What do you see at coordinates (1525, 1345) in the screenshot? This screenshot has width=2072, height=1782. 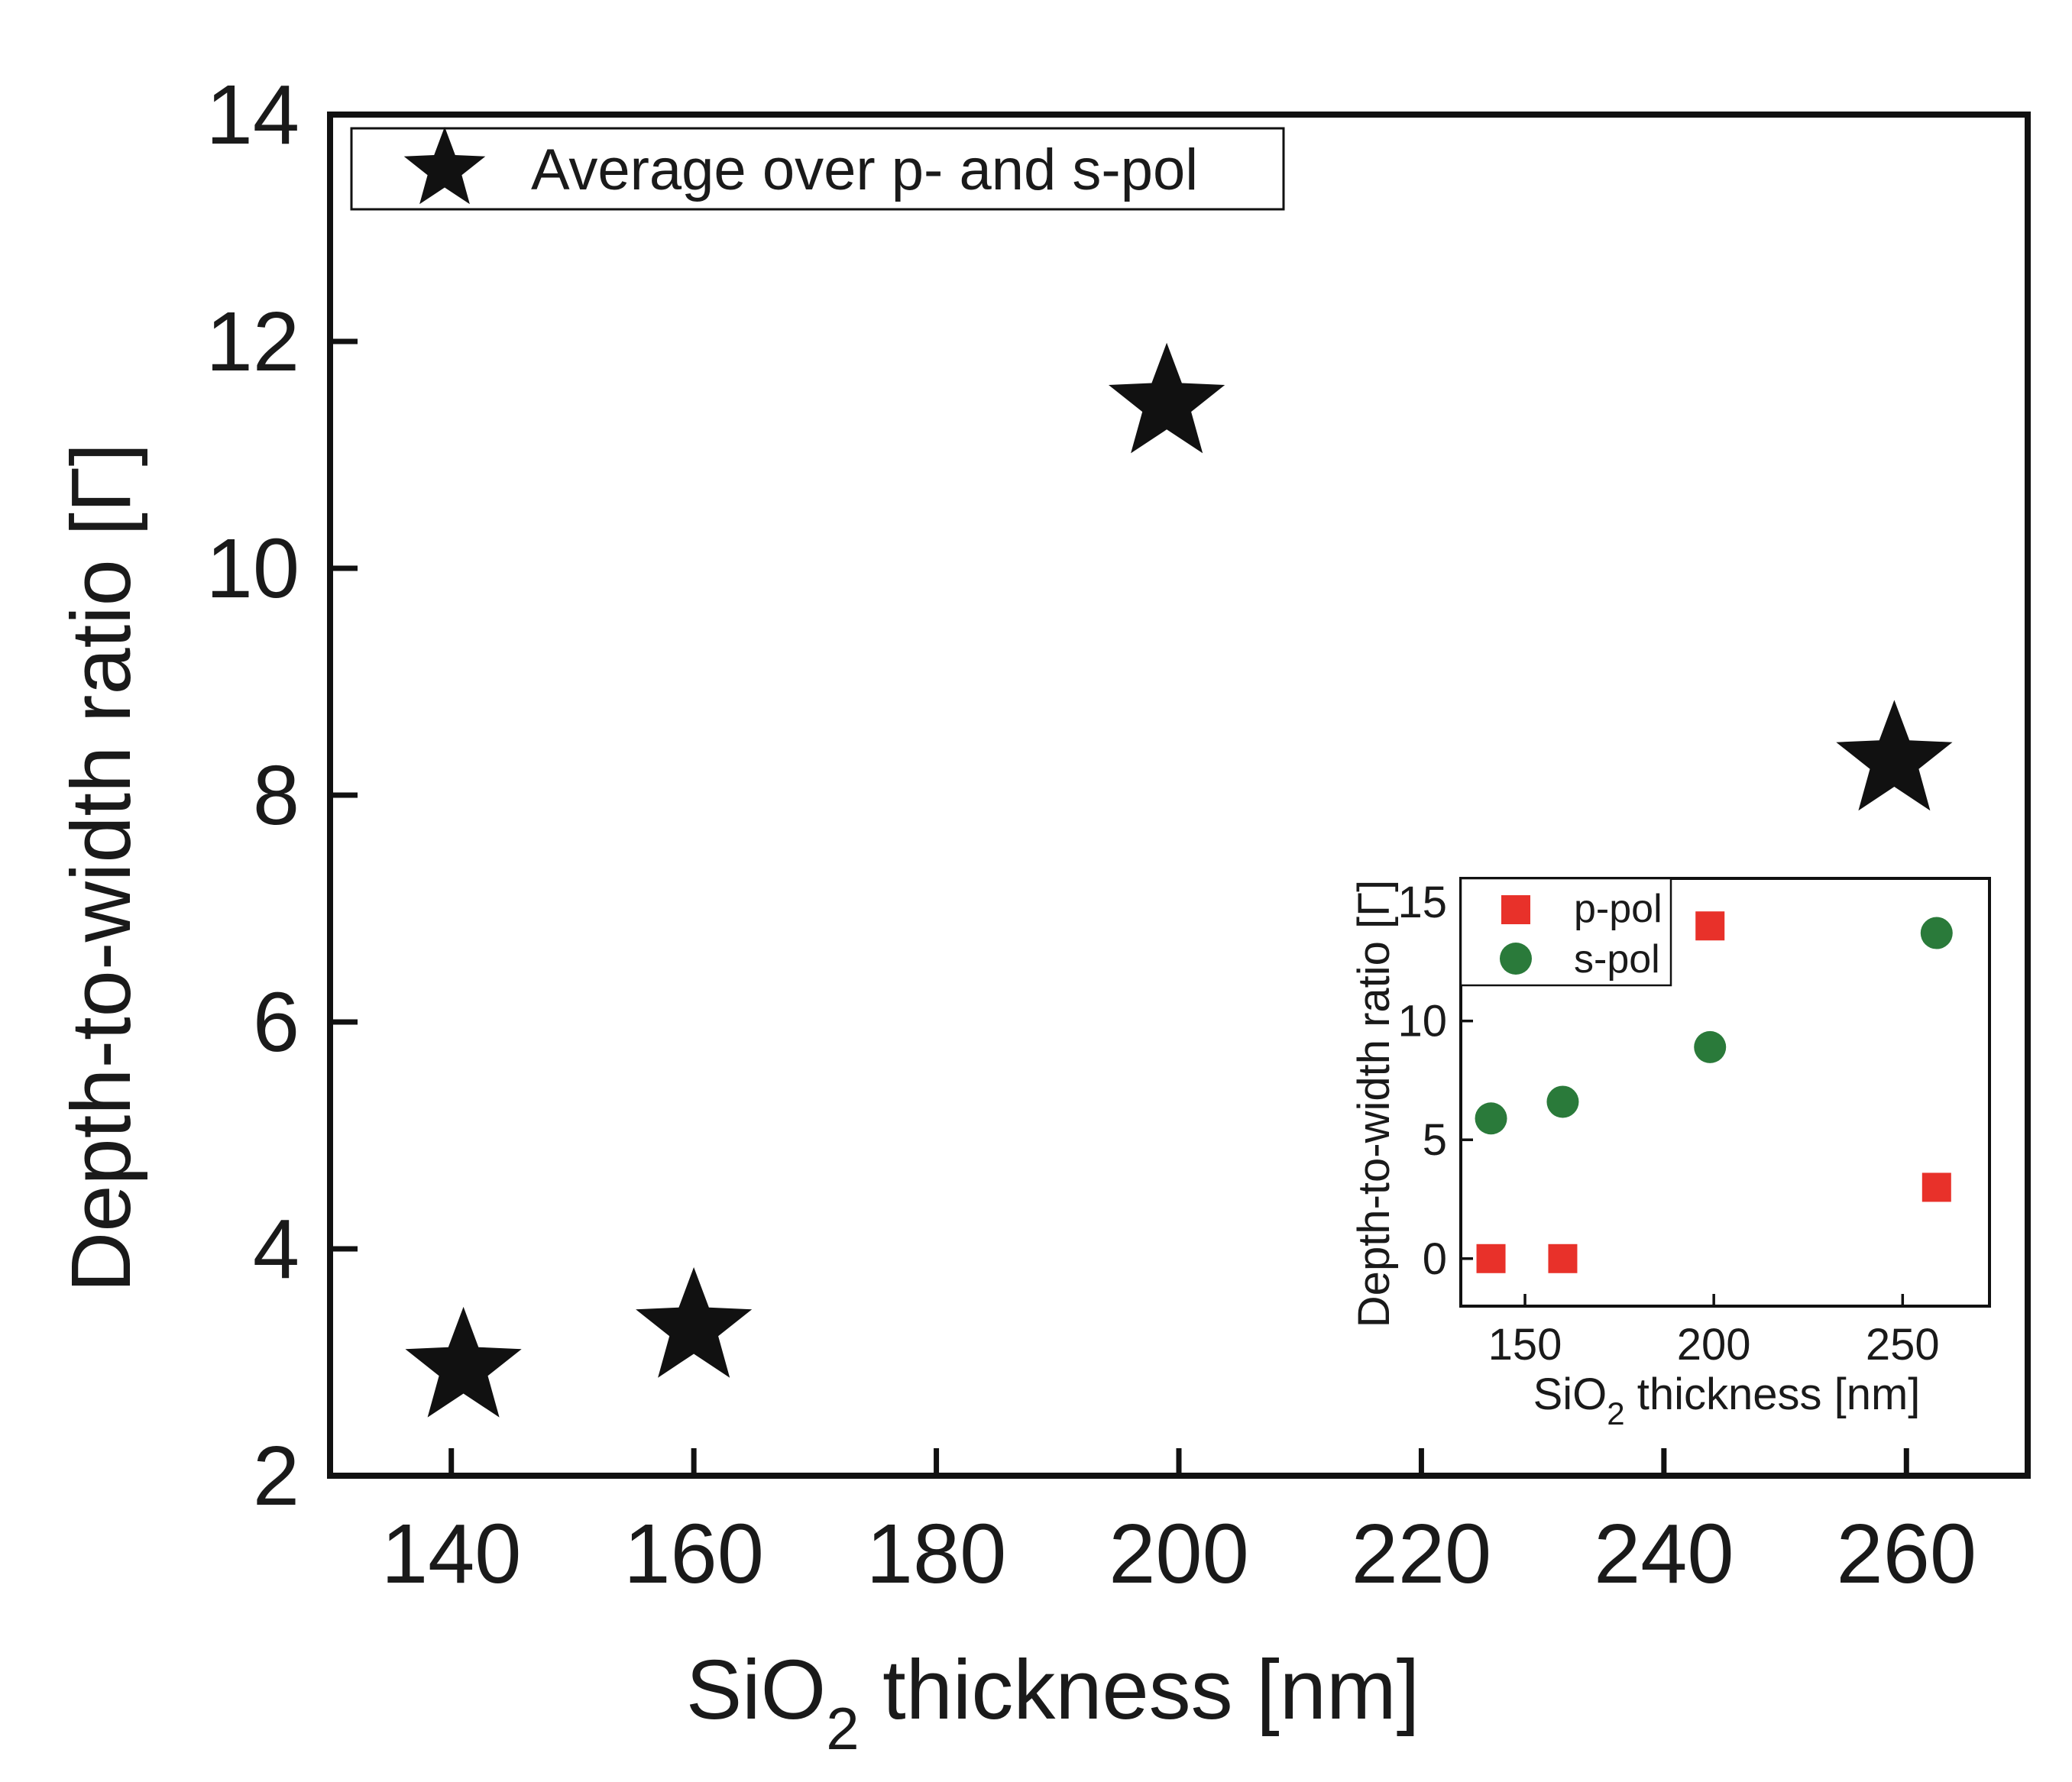 I see `inset-x-tick-label: 150` at bounding box center [1525, 1345].